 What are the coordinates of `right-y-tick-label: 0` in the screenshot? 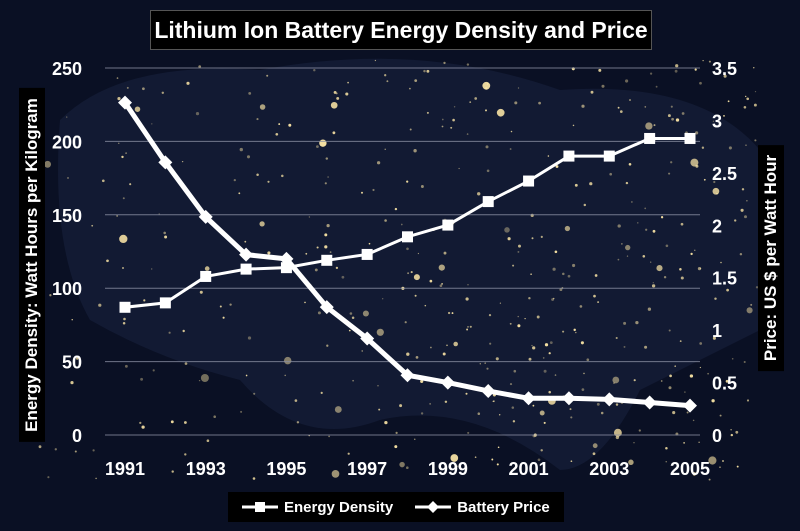 It's located at (717, 436).